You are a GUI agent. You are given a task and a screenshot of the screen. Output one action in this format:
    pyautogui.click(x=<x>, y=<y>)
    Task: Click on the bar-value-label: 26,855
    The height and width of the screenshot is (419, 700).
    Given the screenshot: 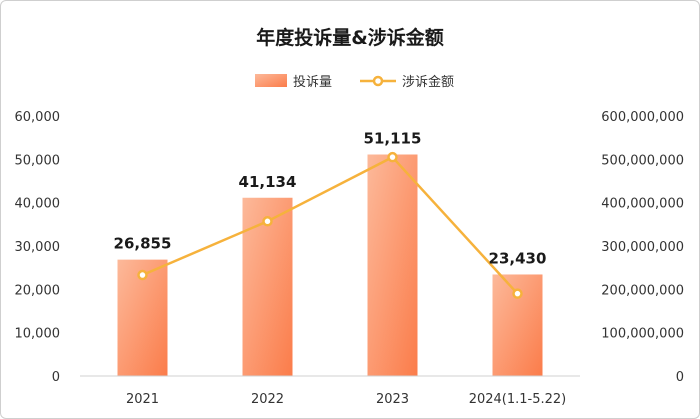 What is the action you would take?
    pyautogui.click(x=143, y=244)
    